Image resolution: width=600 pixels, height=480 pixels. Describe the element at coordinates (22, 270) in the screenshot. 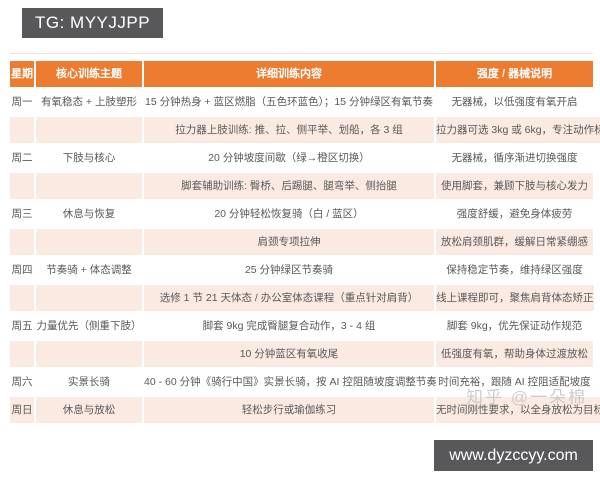

I see `cell-weekday: 周四` at that location.